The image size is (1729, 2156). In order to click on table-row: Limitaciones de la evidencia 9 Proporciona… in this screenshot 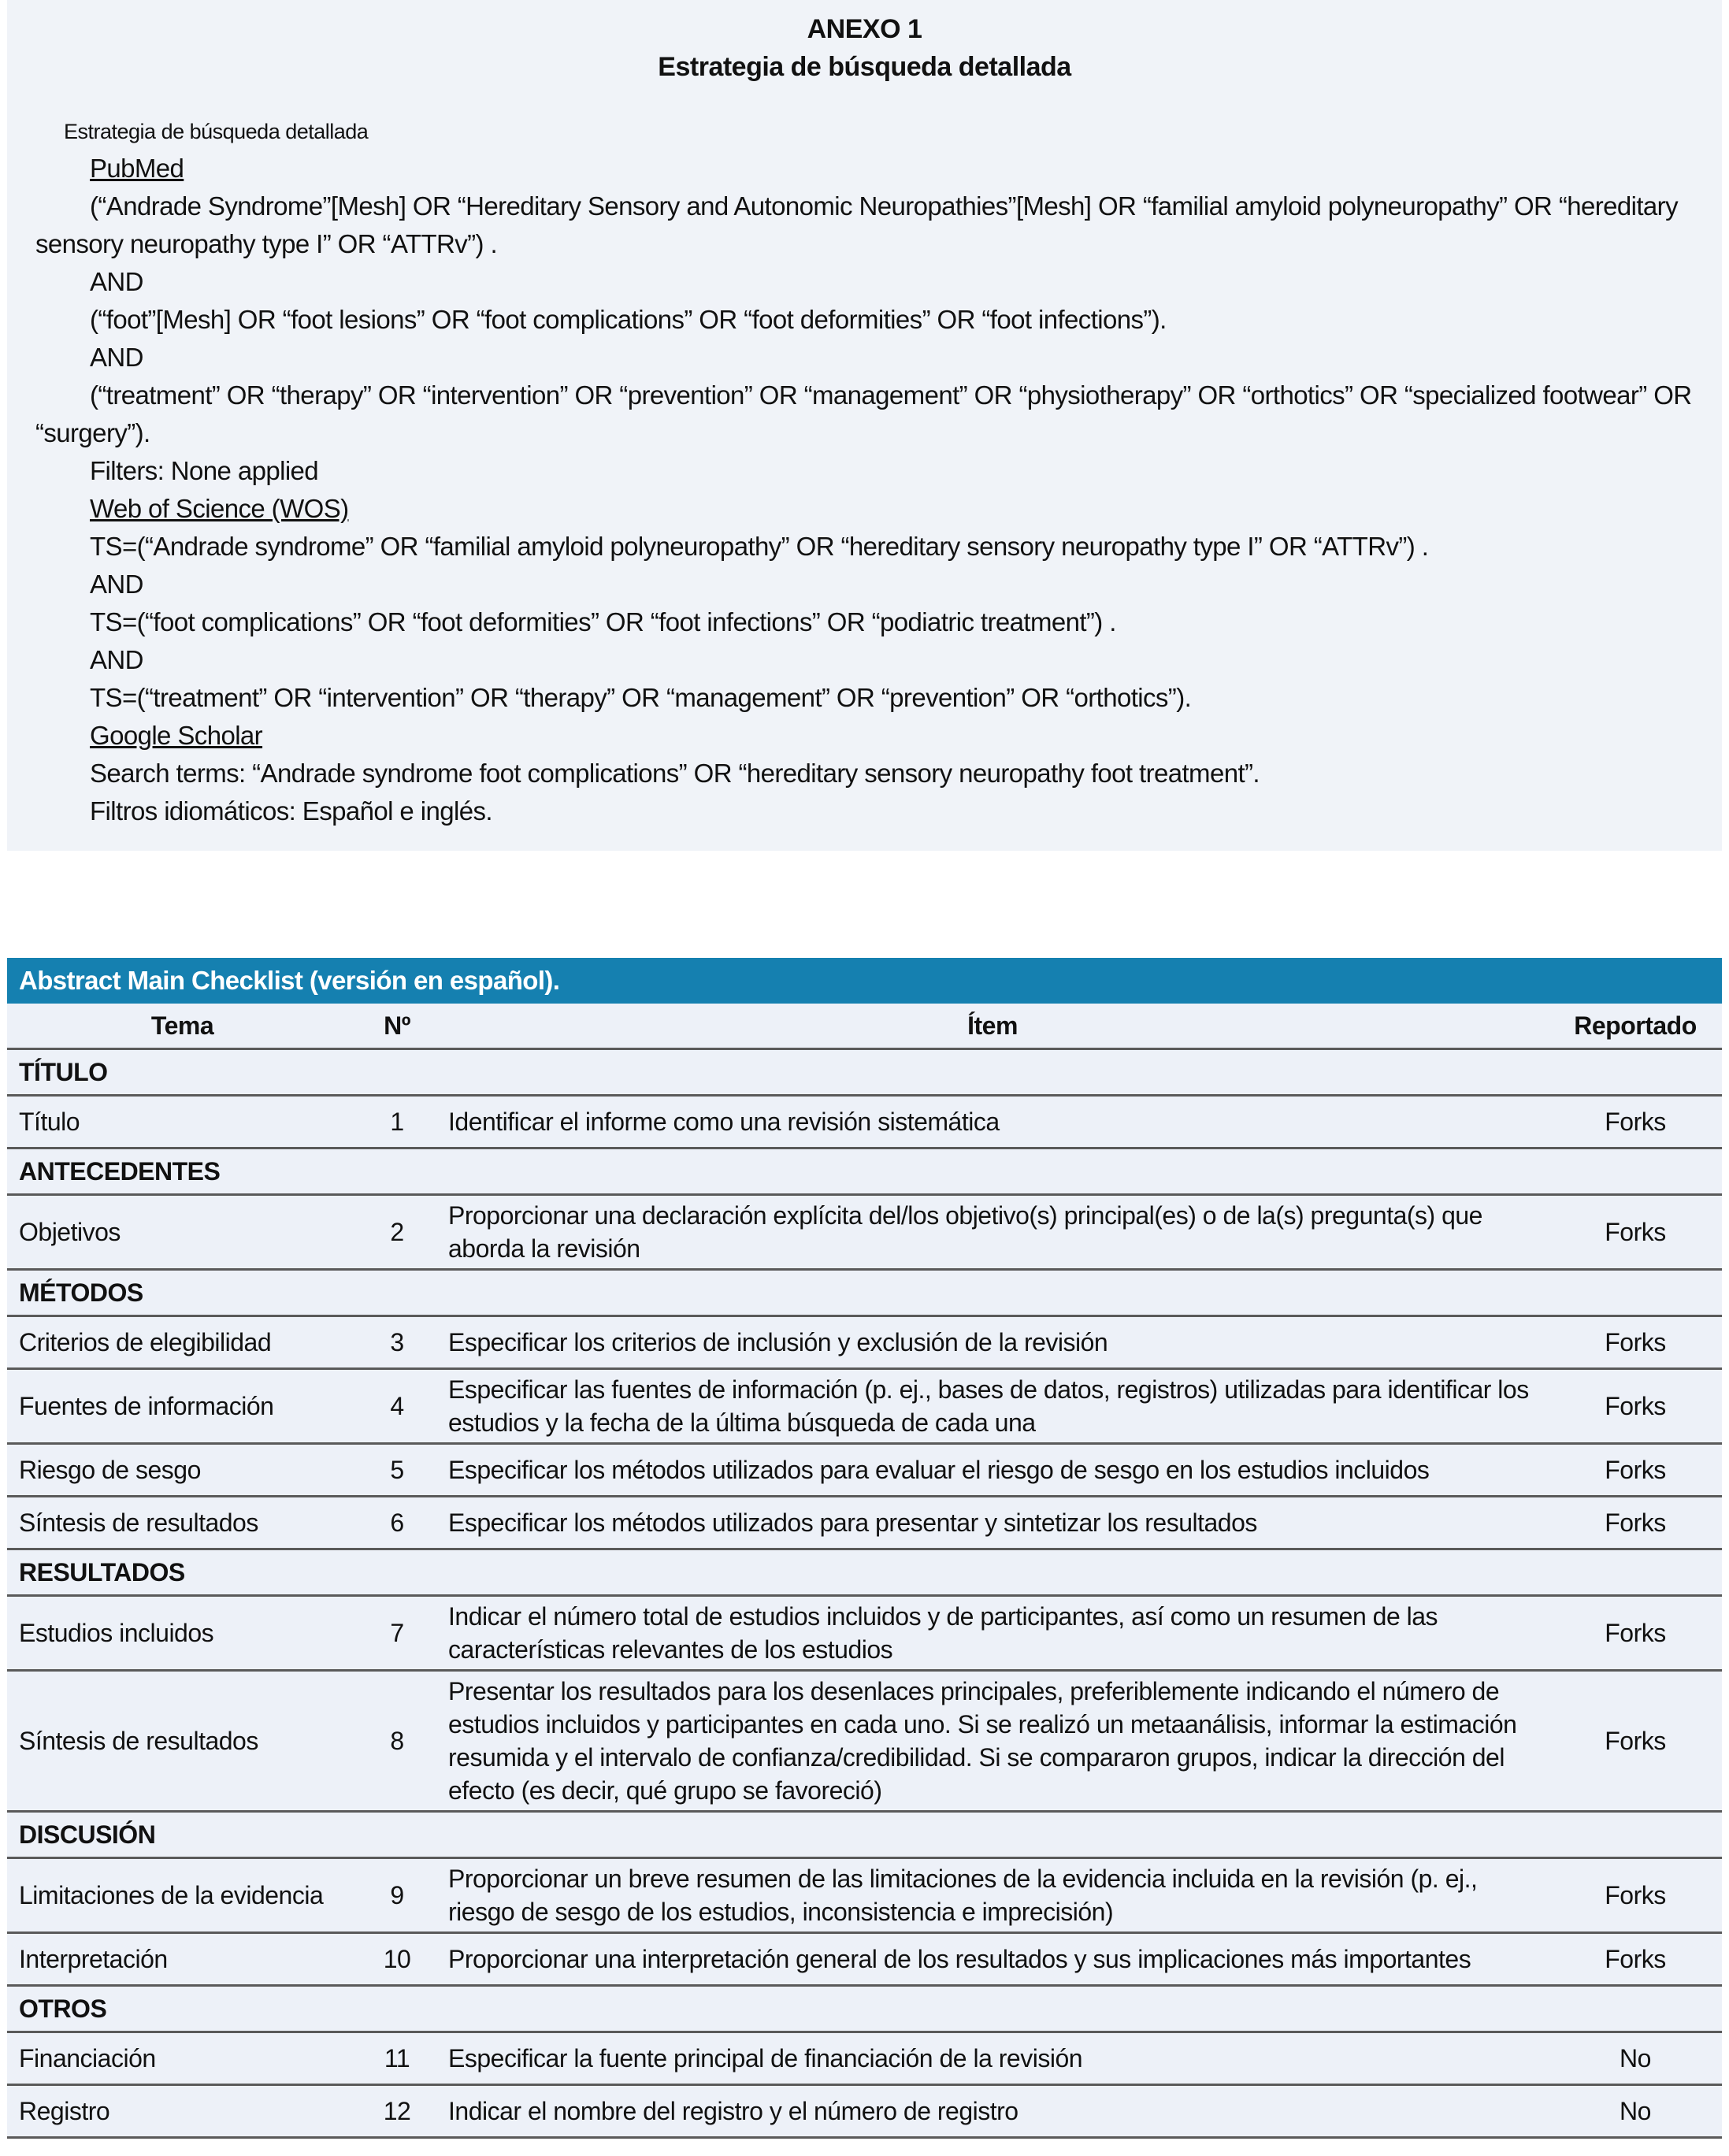, I will do `click(864, 1895)`.